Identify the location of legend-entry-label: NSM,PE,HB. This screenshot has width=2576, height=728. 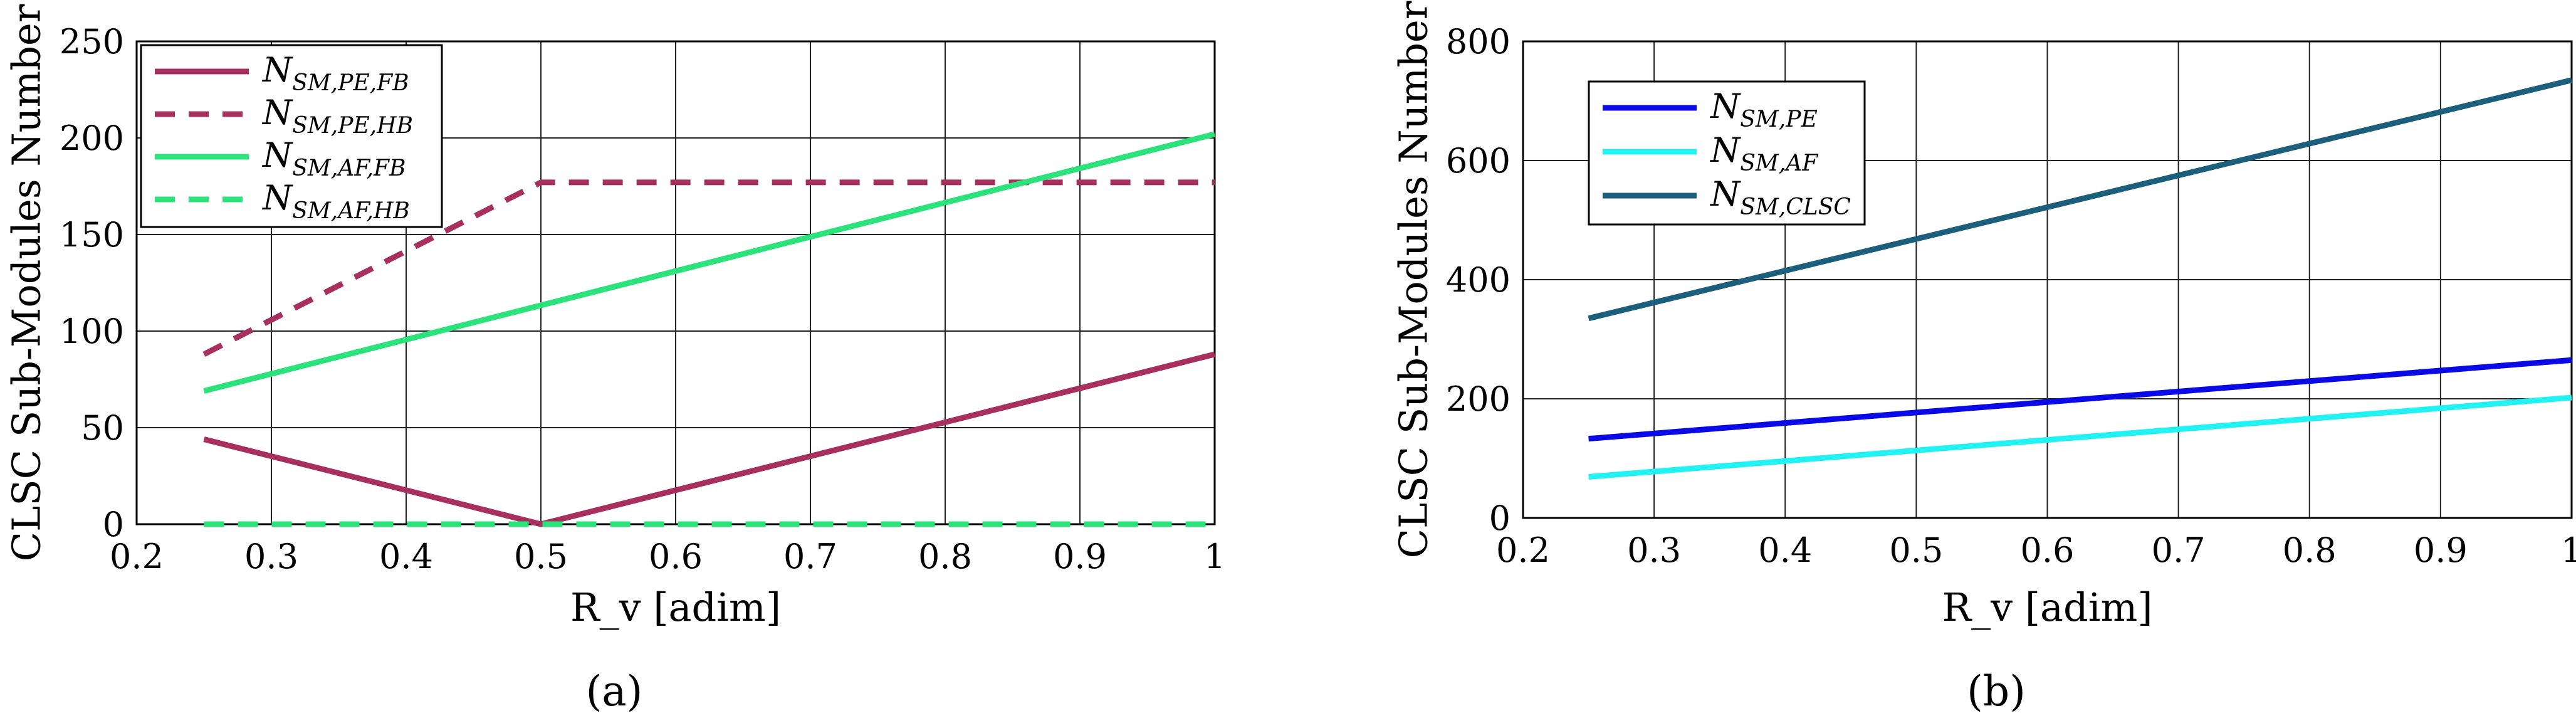
(337, 116).